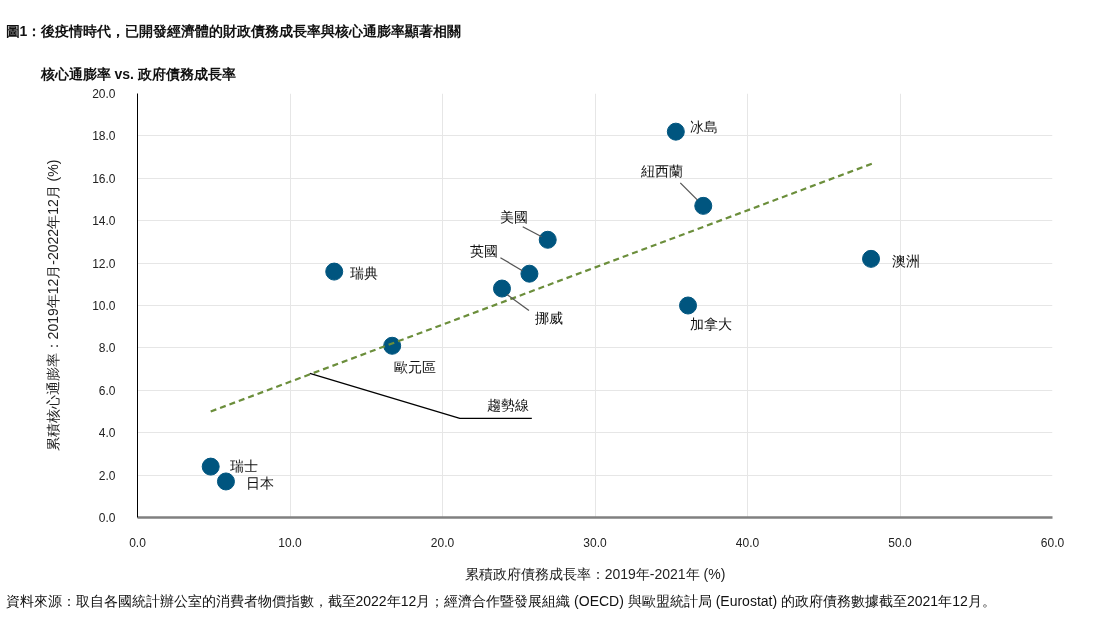  Describe the element at coordinates (1052, 542) in the screenshot. I see `x-tick-label: 60.0` at that location.